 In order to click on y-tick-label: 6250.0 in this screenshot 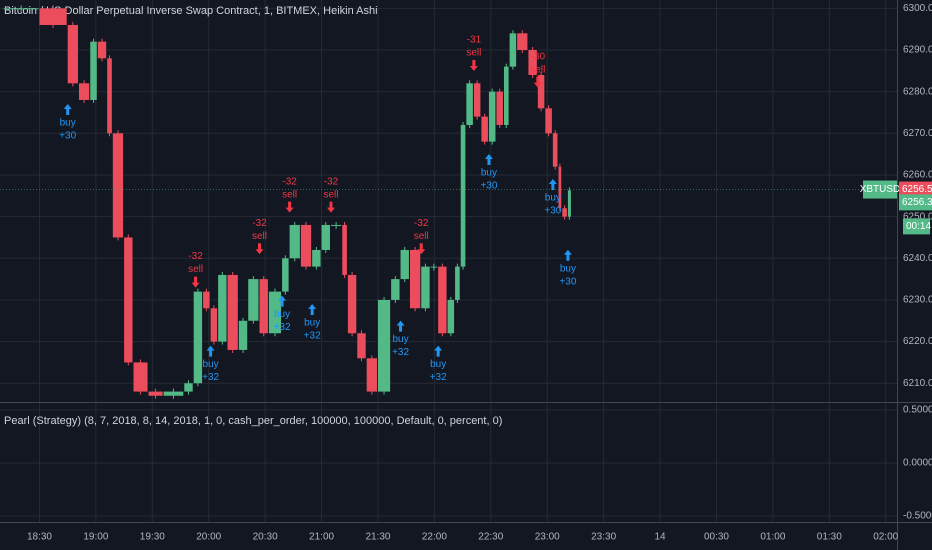, I will do `click(917, 216)`.